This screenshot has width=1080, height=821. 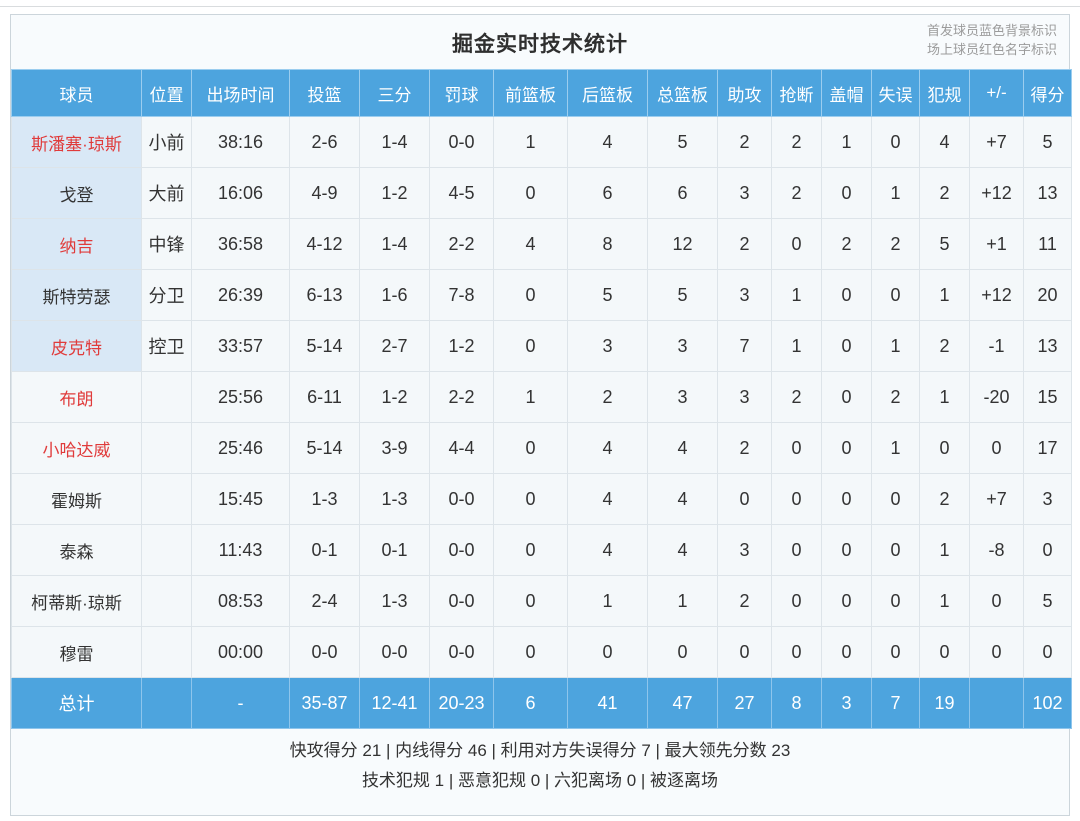 I want to click on blk-cell: 2, so click(x=846, y=244).